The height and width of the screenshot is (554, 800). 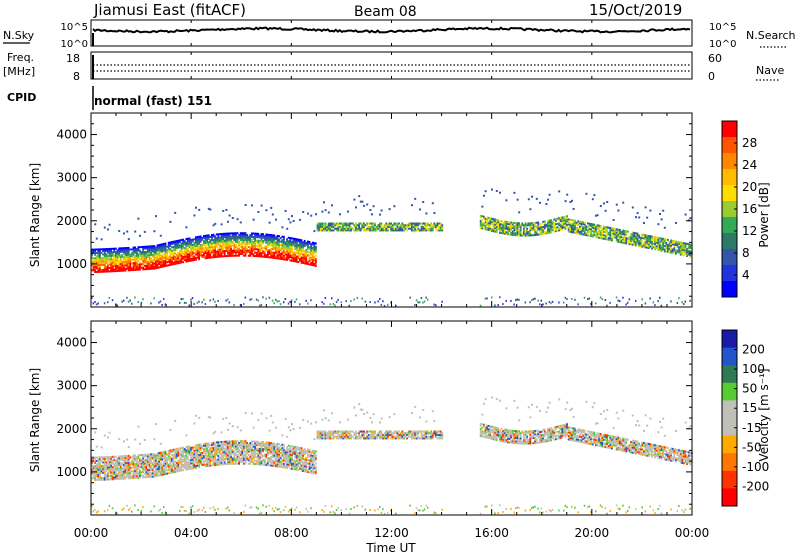 What do you see at coordinates (71, 221) in the screenshot?
I see `power-ytick-label: 2000` at bounding box center [71, 221].